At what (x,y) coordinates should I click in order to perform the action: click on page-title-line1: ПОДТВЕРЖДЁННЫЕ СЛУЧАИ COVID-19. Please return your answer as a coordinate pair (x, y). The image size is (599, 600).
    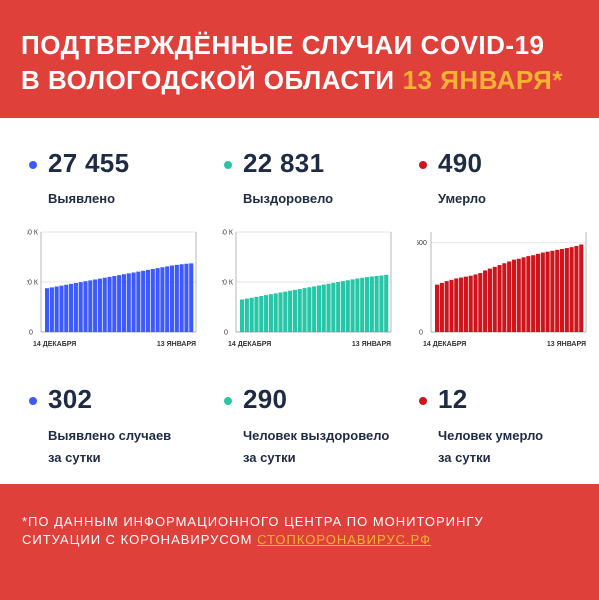
    Looking at the image, I should click on (283, 45).